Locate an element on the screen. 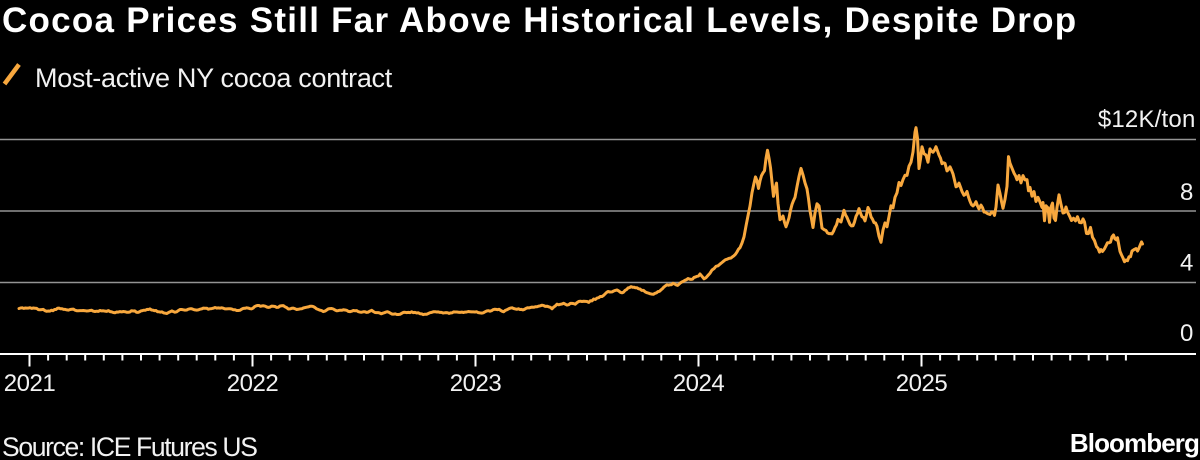 The width and height of the screenshot is (1200, 460). svg-text: 8 is located at coordinates (1187, 192).